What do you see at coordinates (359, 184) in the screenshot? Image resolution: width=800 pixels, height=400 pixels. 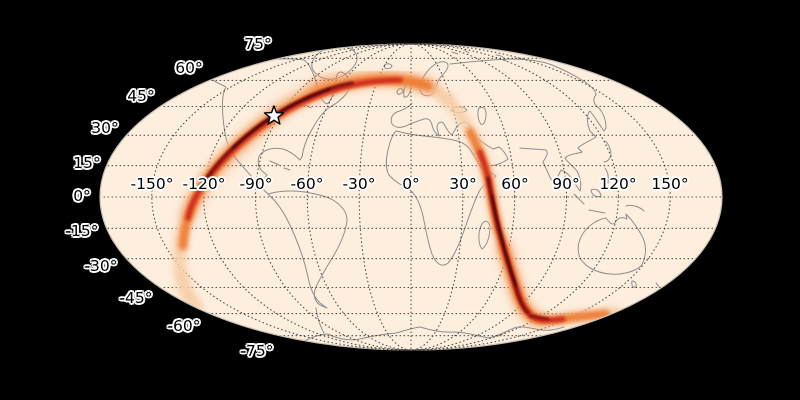 I see `longitude-tick-label: -30°` at bounding box center [359, 184].